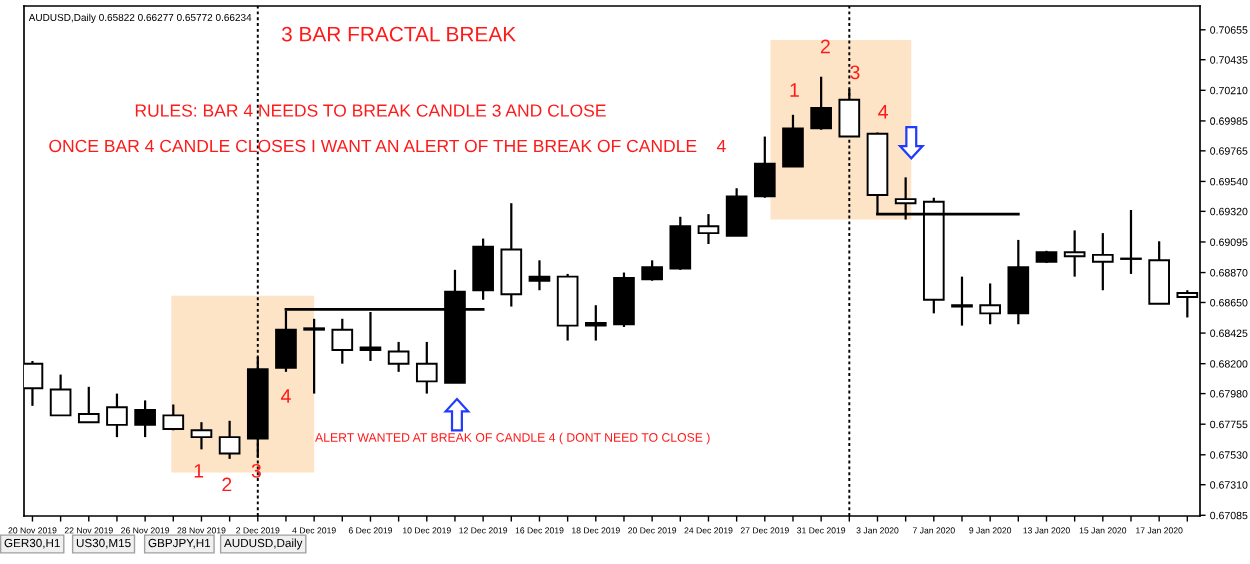 The height and width of the screenshot is (564, 1250). I want to click on annotation: ONCE BAR 4 CANDLE CLOSES I WANT AN ALERT OF THE BREAK OF CANDLE 4, so click(387, 146).